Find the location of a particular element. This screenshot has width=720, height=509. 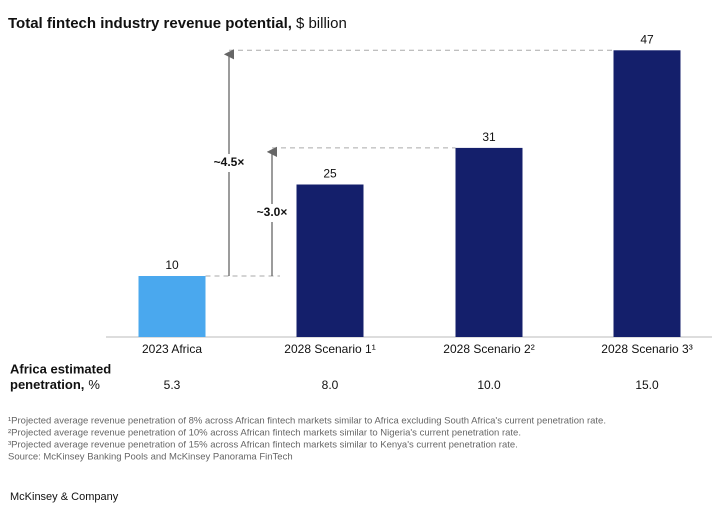

title-unit: $ billion is located at coordinates (321, 23).